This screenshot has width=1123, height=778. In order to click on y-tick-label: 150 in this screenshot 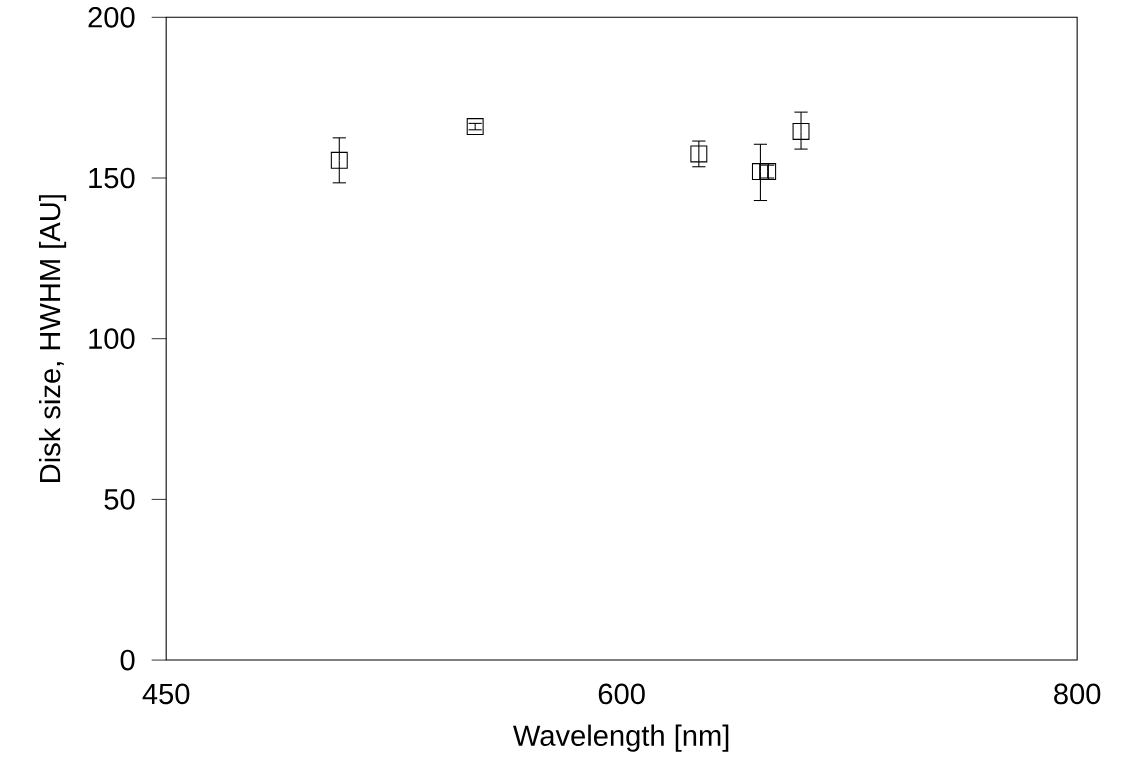, I will do `click(112, 178)`.